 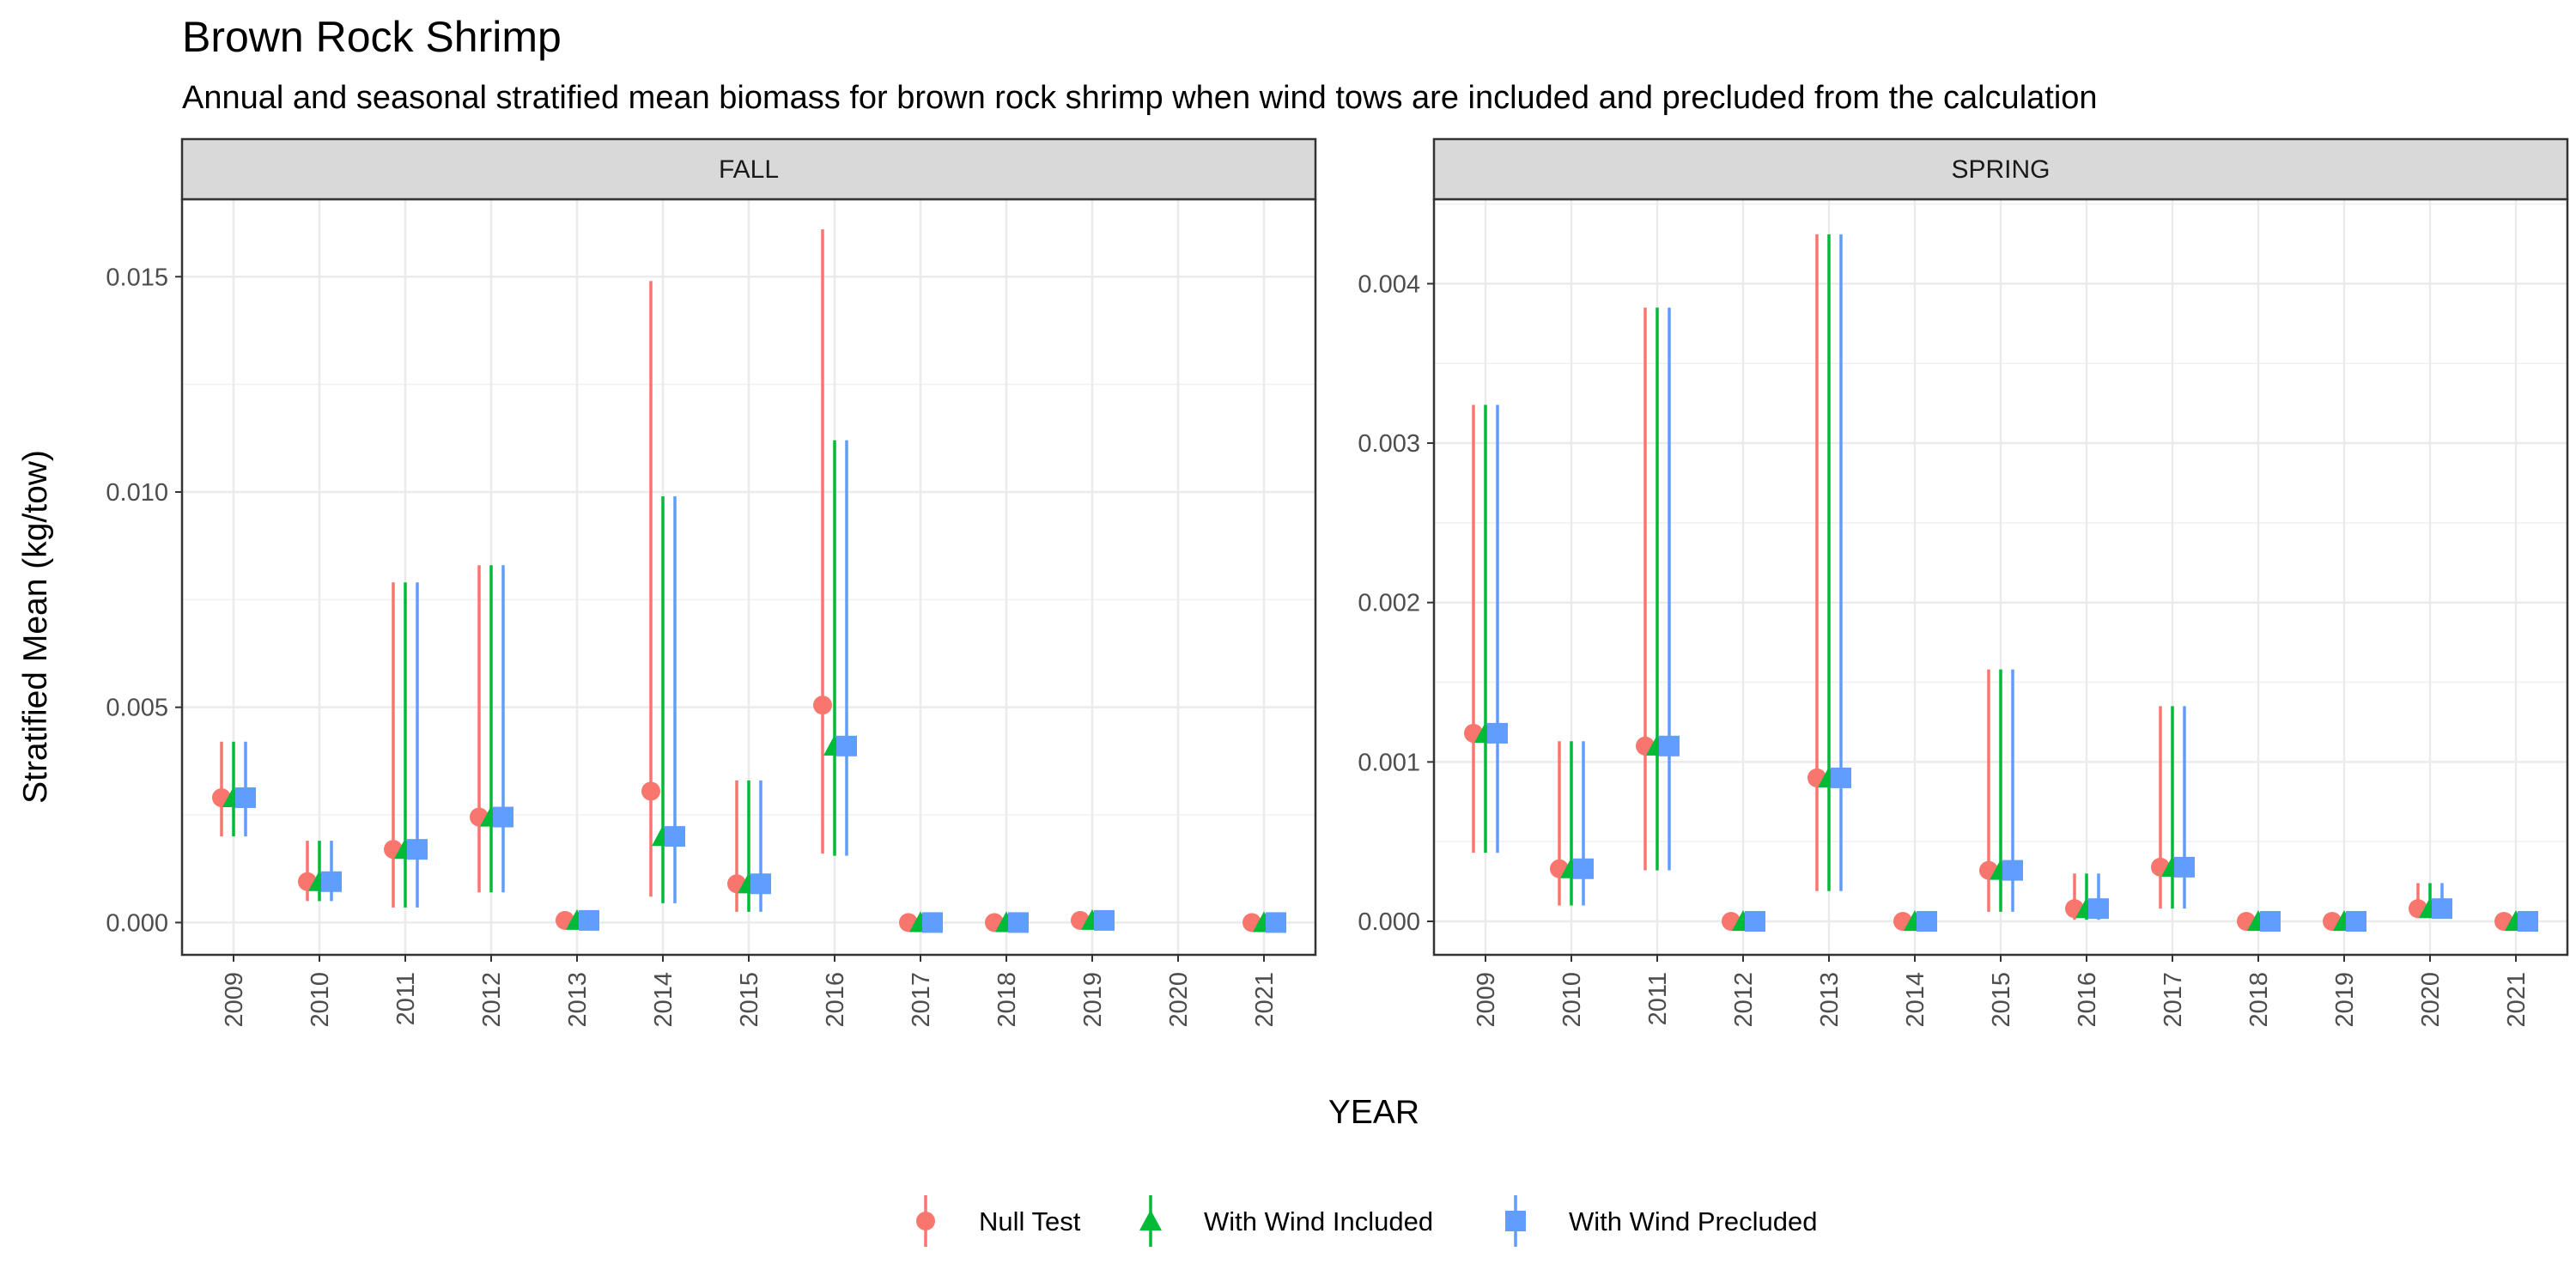 I want to click on legend-item-with-wind-included: With Wind Included, so click(x=1286, y=1221).